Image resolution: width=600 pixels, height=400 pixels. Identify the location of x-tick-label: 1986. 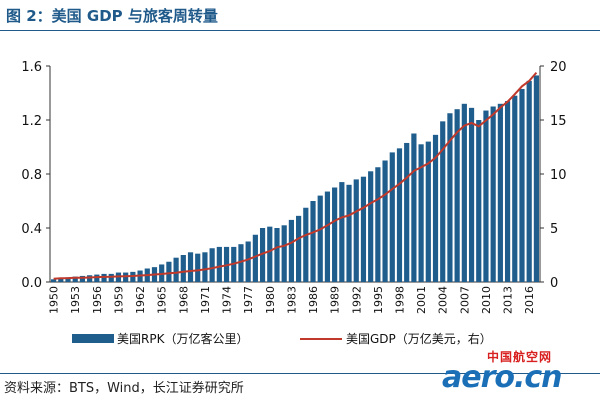
(313, 300).